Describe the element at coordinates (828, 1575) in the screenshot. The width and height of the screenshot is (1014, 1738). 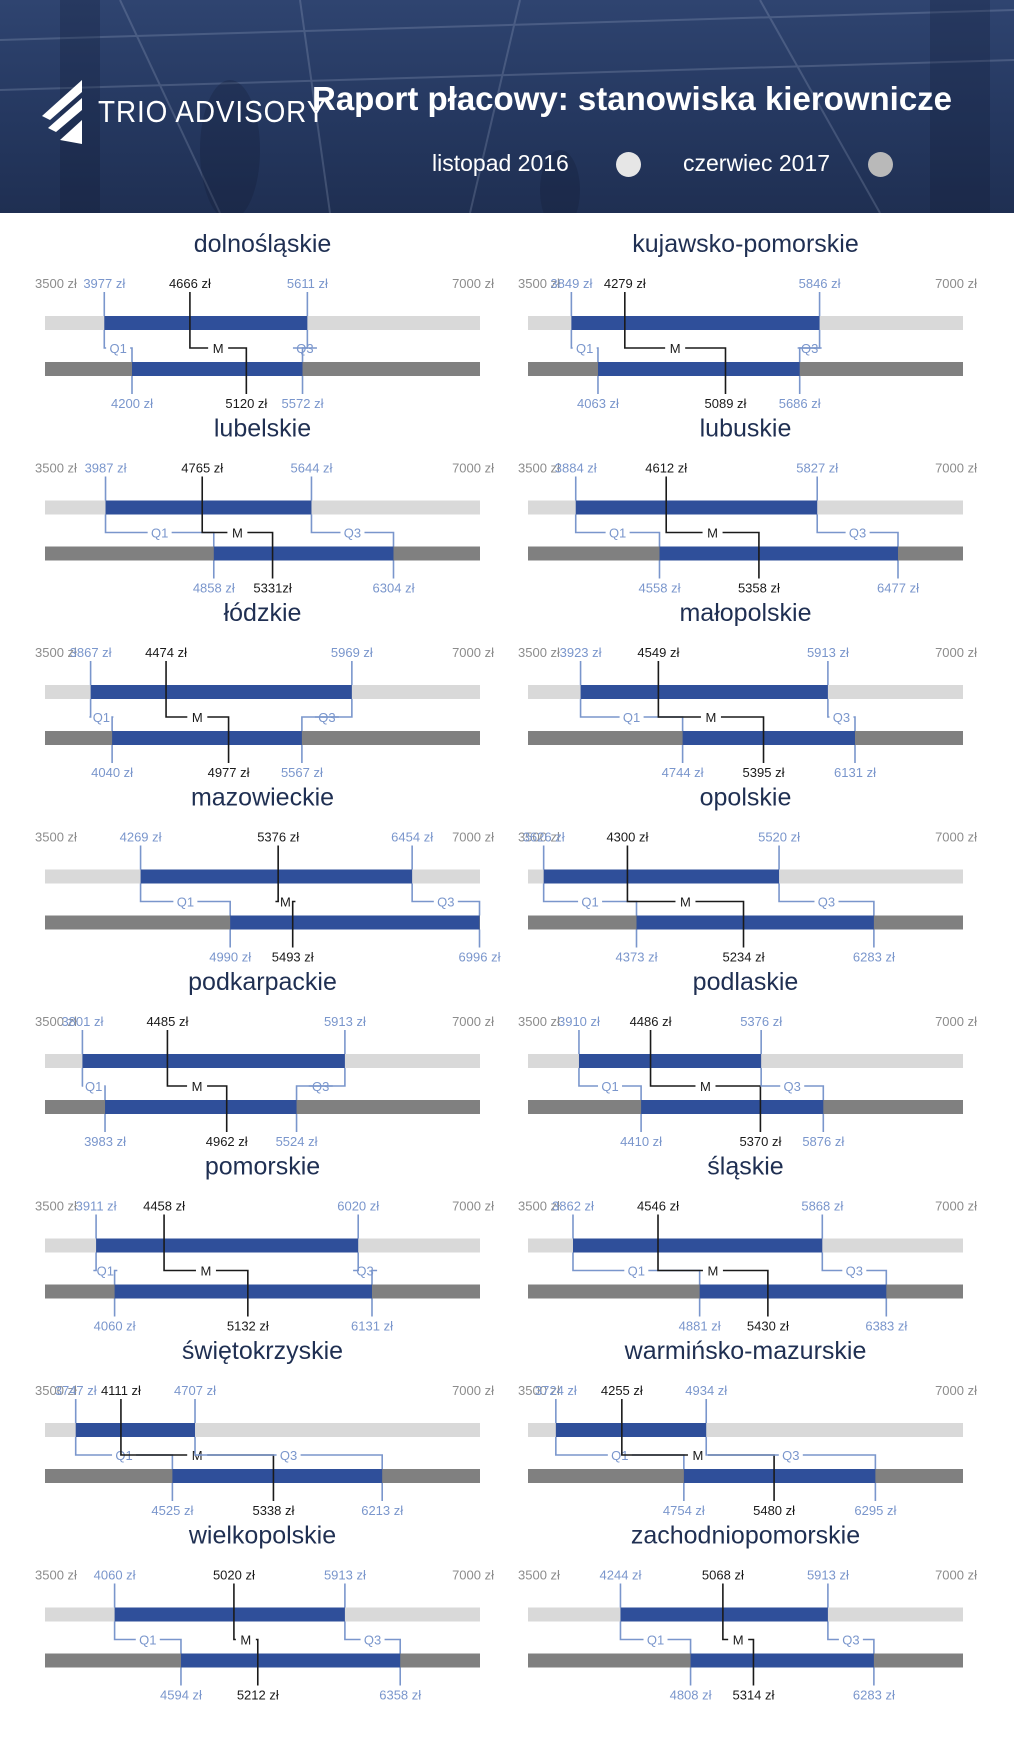
I see `q3-2016-label: 5913 zł` at that location.